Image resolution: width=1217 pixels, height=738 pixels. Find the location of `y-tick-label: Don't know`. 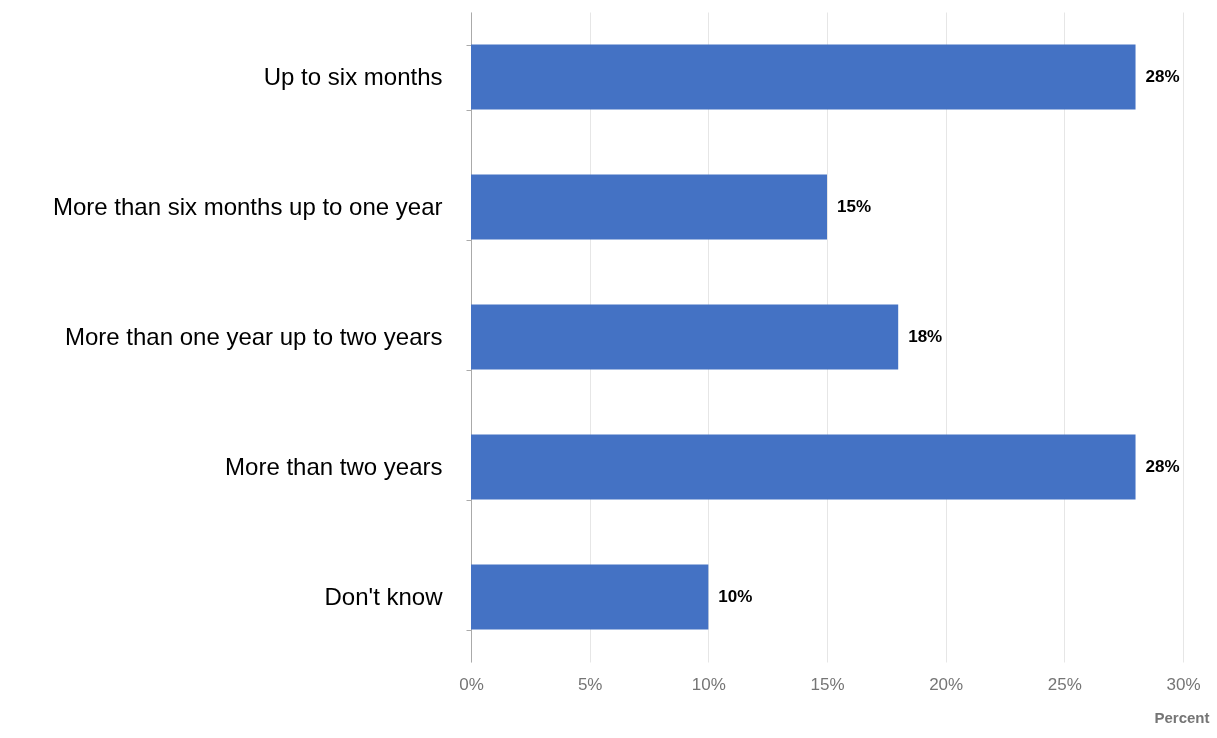

y-tick-label: Don't know is located at coordinates (384, 596).